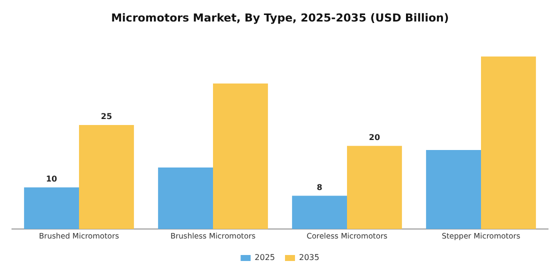 The width and height of the screenshot is (560, 280). What do you see at coordinates (319, 187) in the screenshot?
I see `data-label: 8` at bounding box center [319, 187].